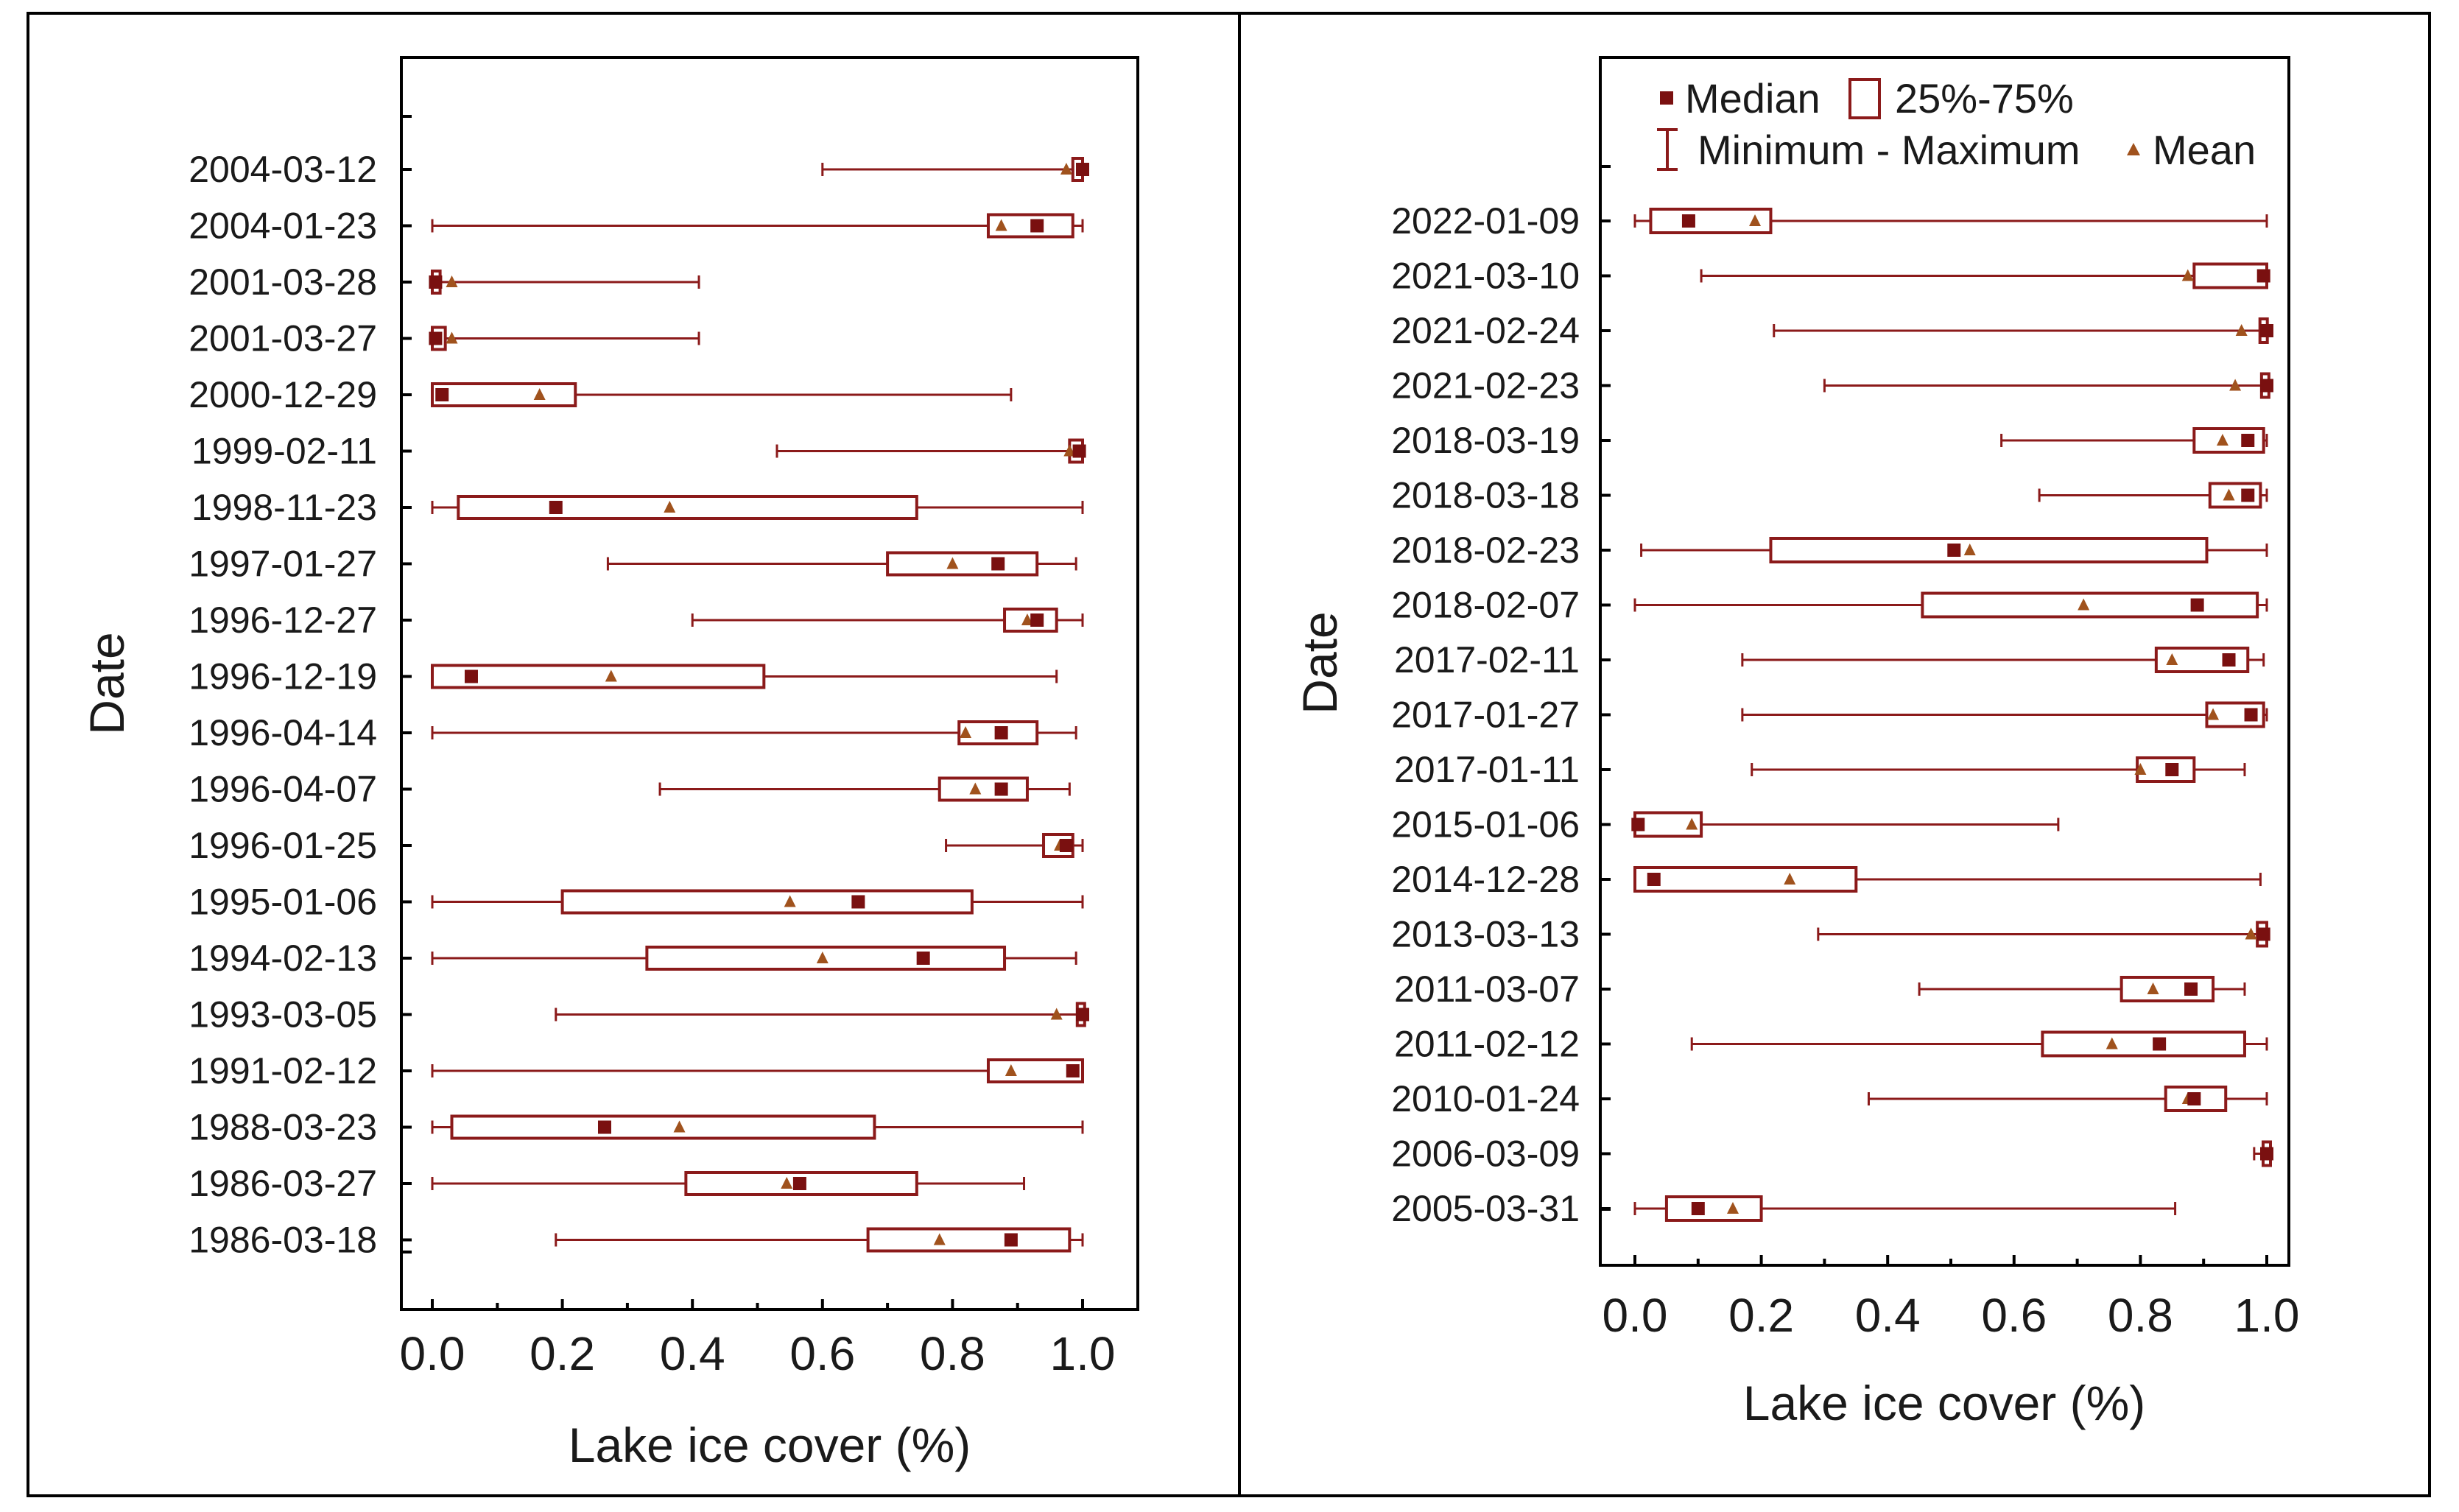 This screenshot has width=2459, height=1512. I want to click on left-x-axis-title: Lake ice cover (%), so click(770, 1445).